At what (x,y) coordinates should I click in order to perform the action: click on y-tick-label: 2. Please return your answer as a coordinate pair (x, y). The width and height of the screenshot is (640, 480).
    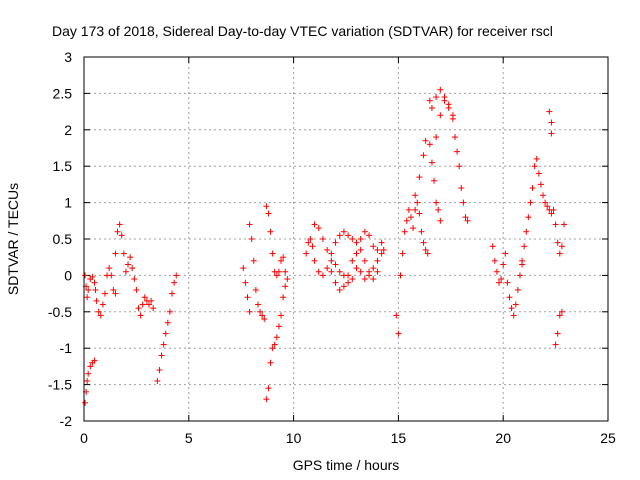
    Looking at the image, I should click on (68, 130).